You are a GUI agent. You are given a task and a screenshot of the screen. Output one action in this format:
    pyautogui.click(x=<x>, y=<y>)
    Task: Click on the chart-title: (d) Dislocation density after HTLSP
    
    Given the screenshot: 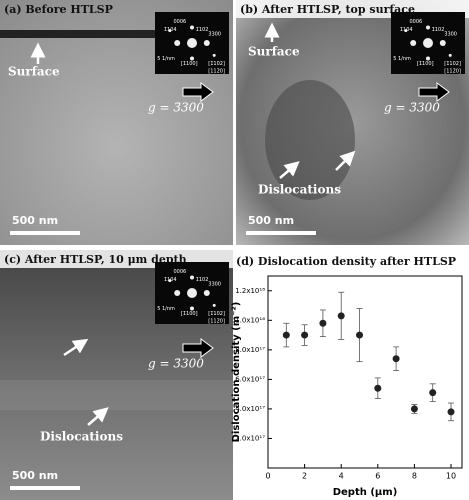 What is the action you would take?
    pyautogui.click(x=346, y=261)
    